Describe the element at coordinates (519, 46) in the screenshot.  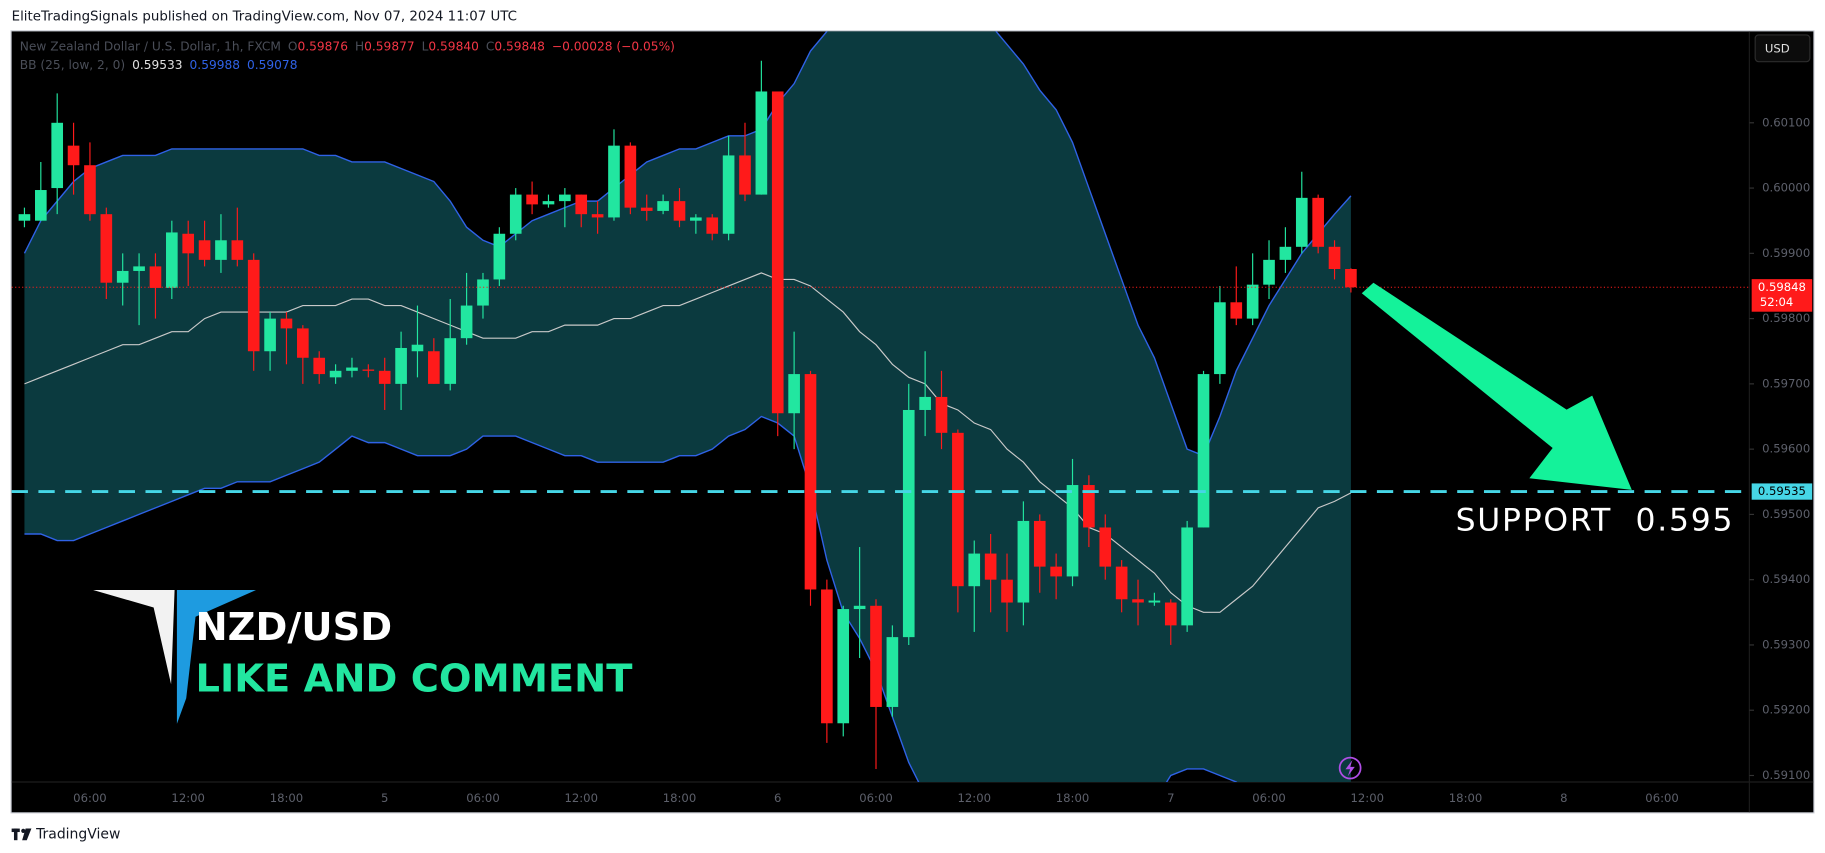
I see `ohlc-value: 0.59848` at that location.